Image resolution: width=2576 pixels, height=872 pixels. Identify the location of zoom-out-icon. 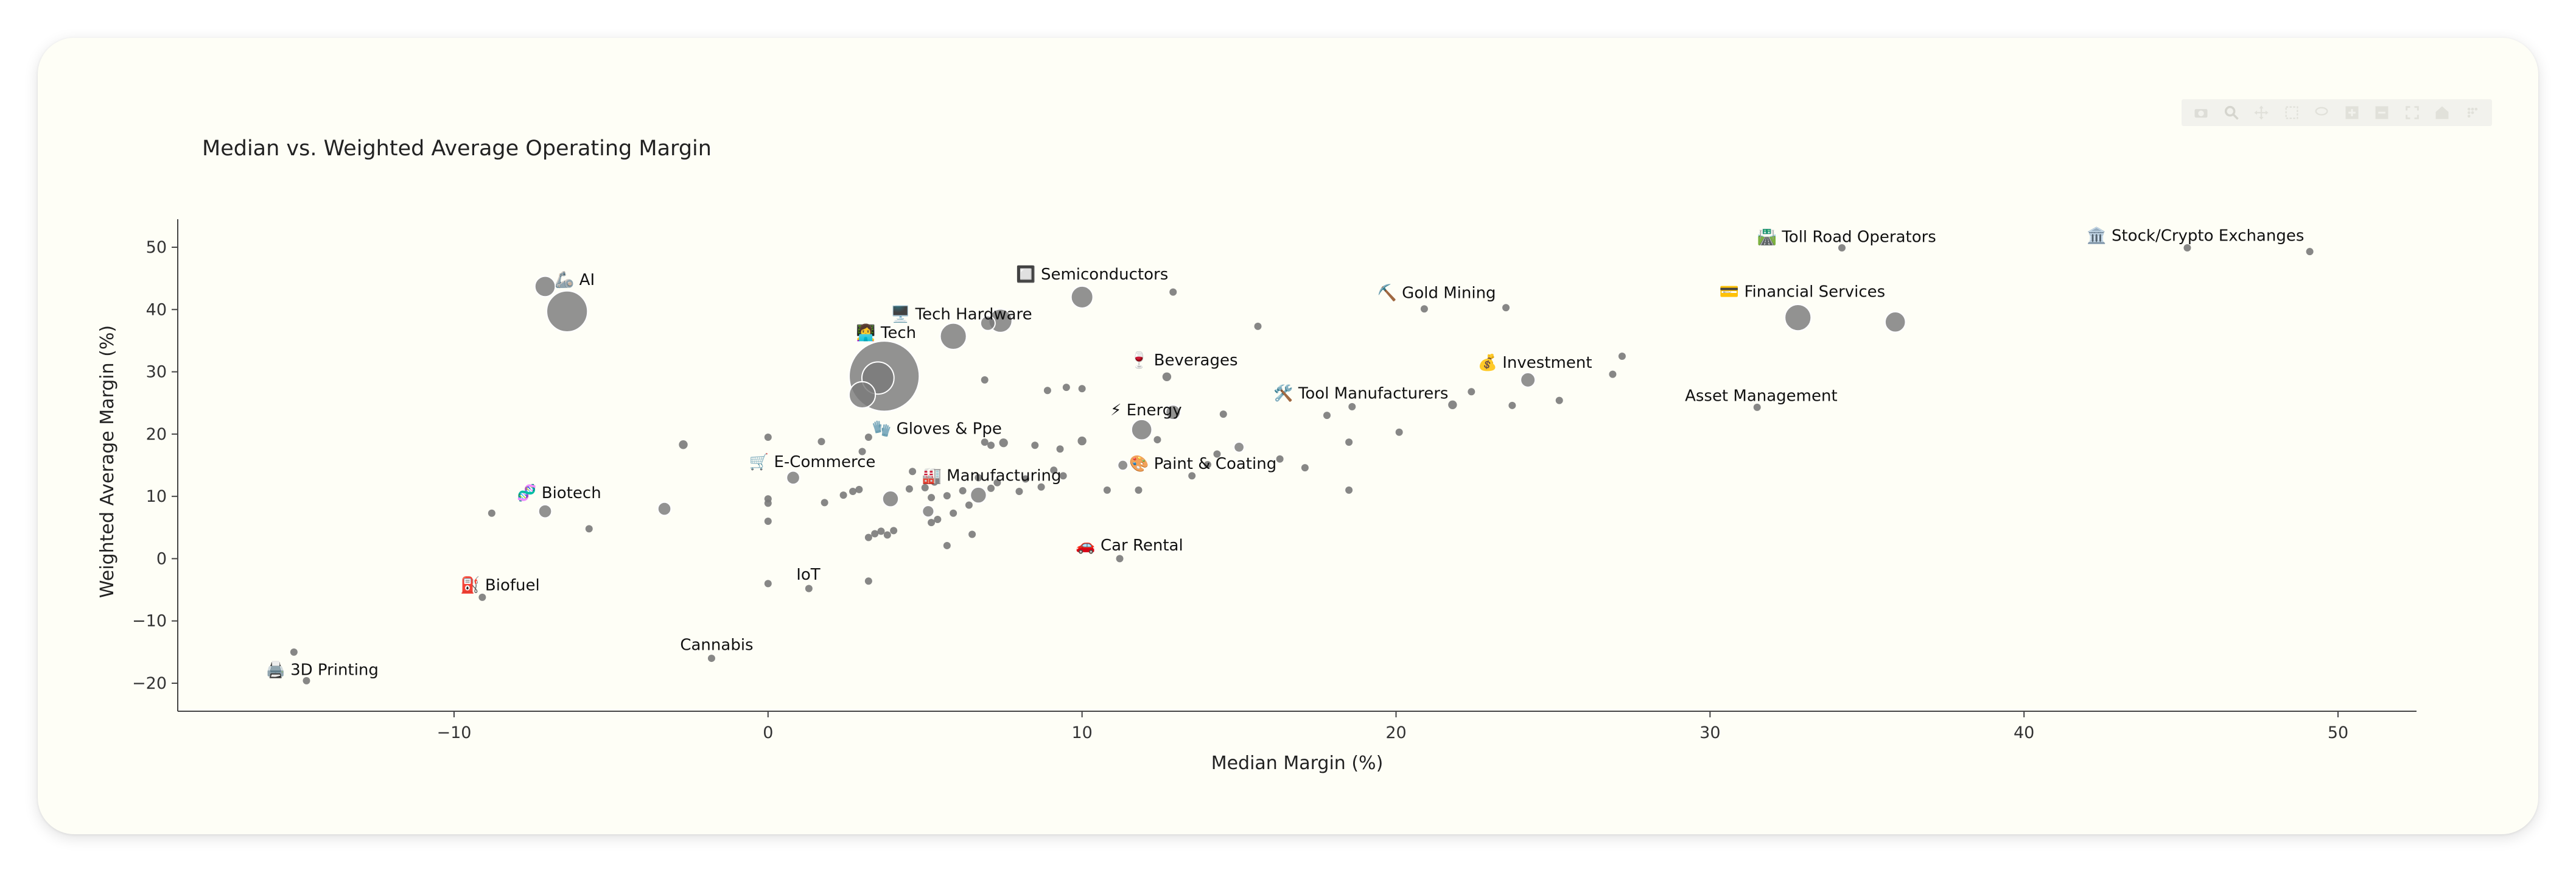
(2381, 112).